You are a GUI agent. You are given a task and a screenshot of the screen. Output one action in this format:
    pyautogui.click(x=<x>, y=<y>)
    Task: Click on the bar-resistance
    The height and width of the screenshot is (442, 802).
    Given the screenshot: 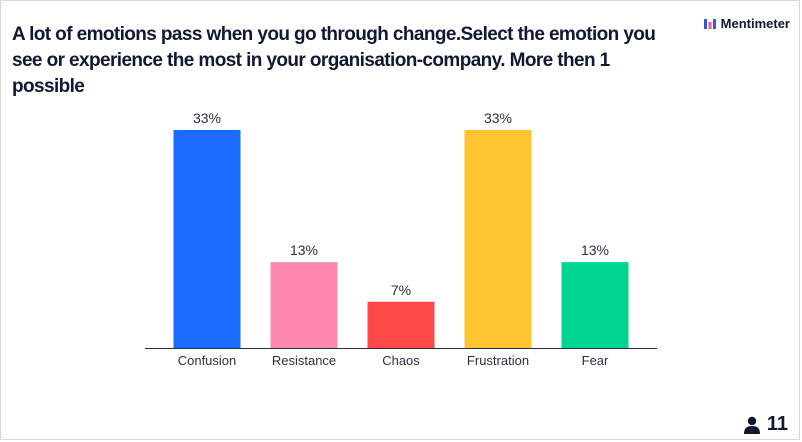 What is the action you would take?
    pyautogui.click(x=304, y=305)
    